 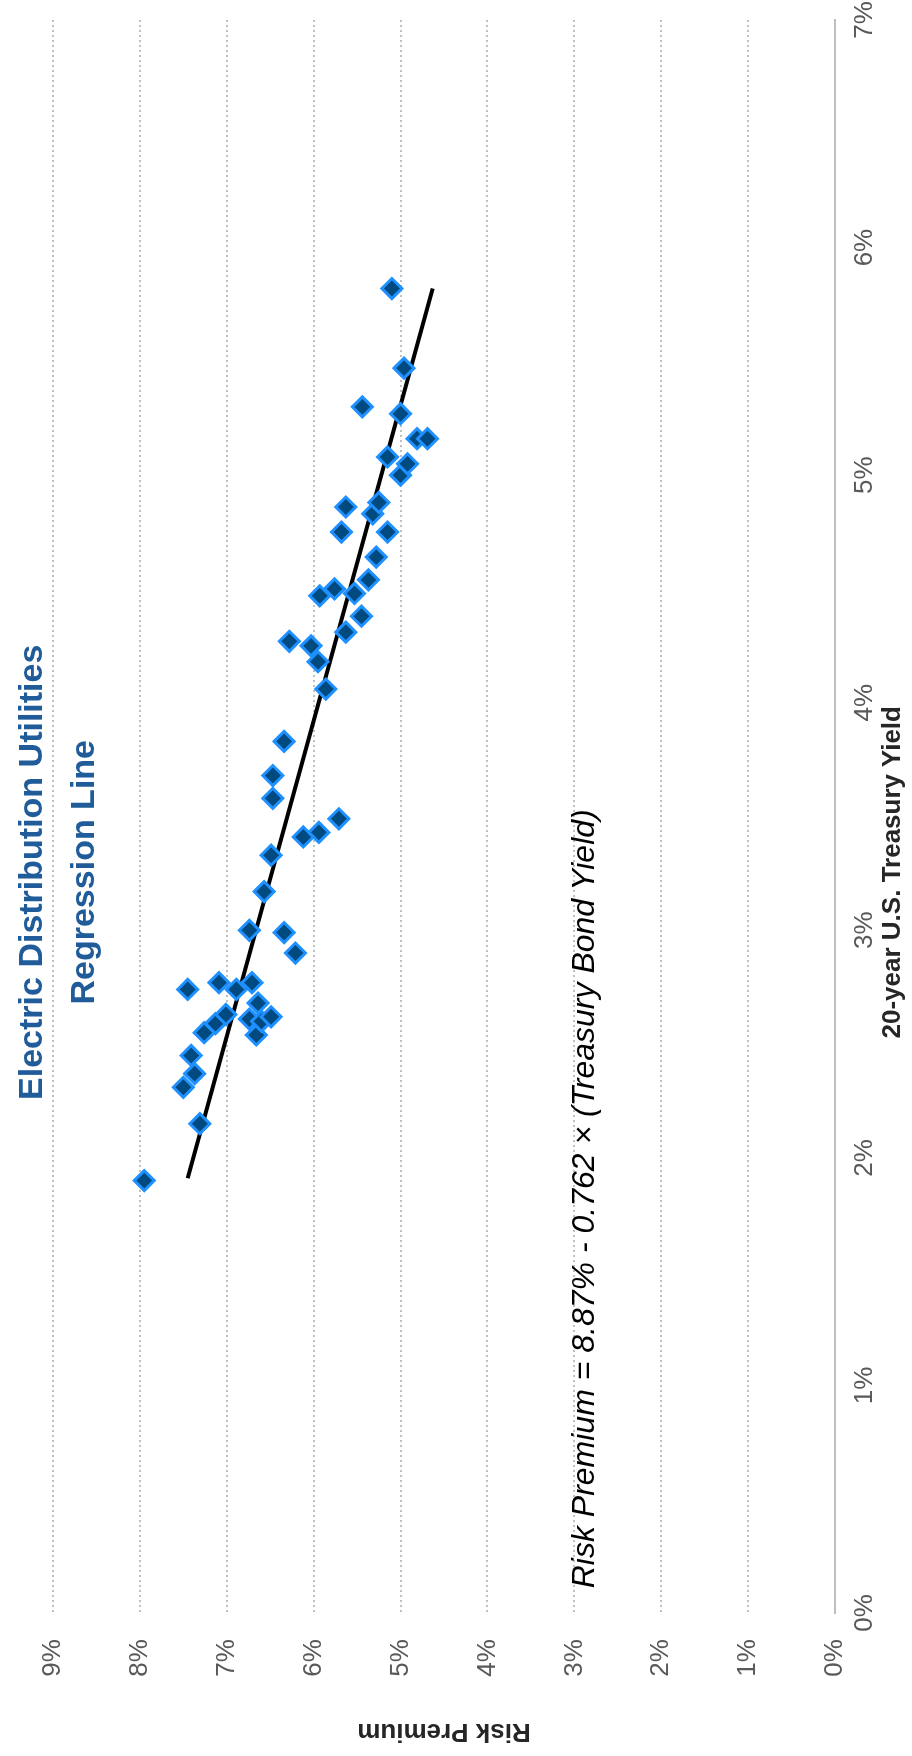 I want to click on x-tick-label: 4%, so click(x=485, y=1658).